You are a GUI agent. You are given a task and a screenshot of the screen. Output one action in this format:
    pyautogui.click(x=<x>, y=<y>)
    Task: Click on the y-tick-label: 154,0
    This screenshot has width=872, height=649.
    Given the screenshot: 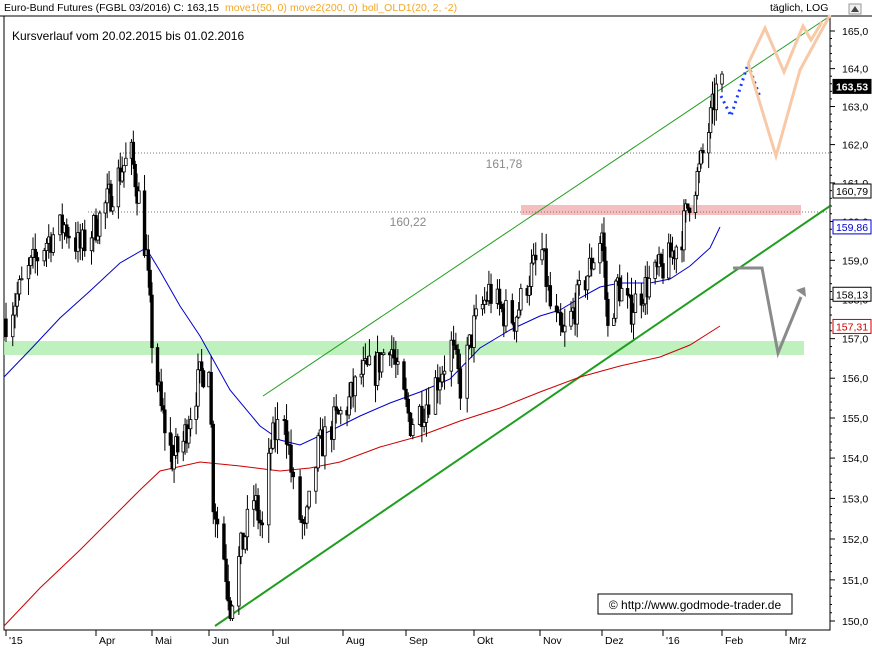 What is the action you would take?
    pyautogui.click(x=855, y=459)
    